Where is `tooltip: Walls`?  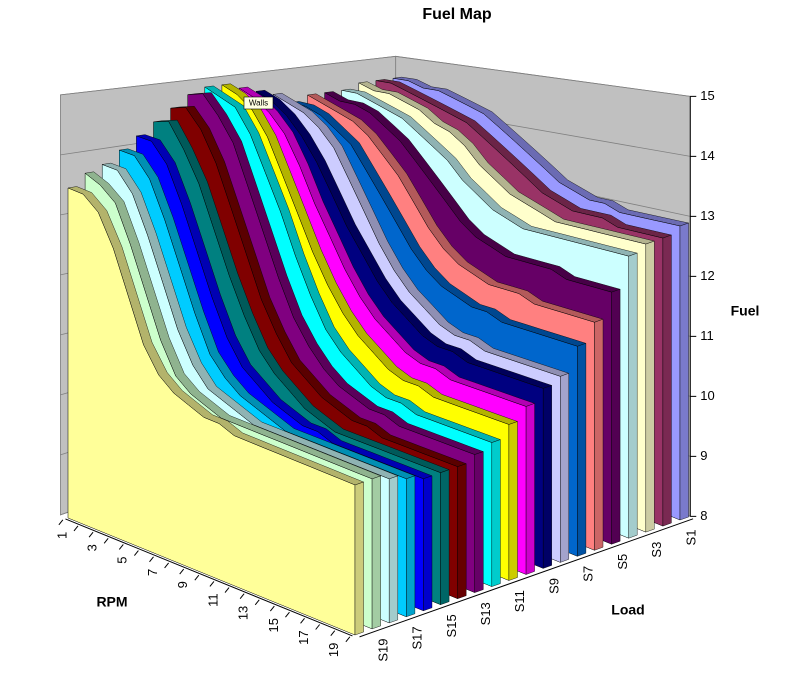
tooltip: Walls is located at coordinates (258, 103).